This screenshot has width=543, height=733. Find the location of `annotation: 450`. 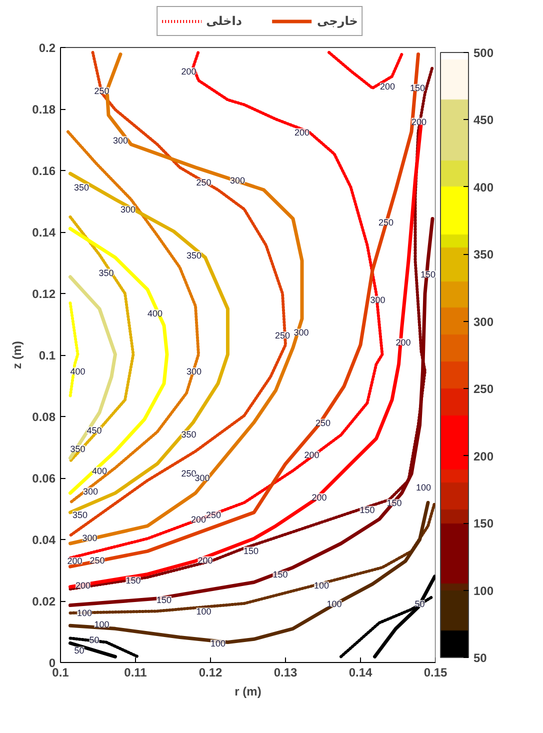

annotation: 450 is located at coordinates (94, 431).